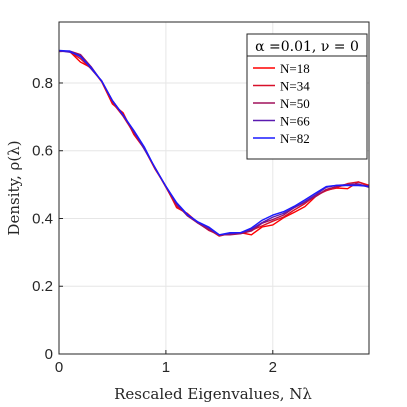 Image resolution: width=407 pixels, height=407 pixels. Describe the element at coordinates (59, 367) in the screenshot. I see `x-tick-label: 0` at that location.